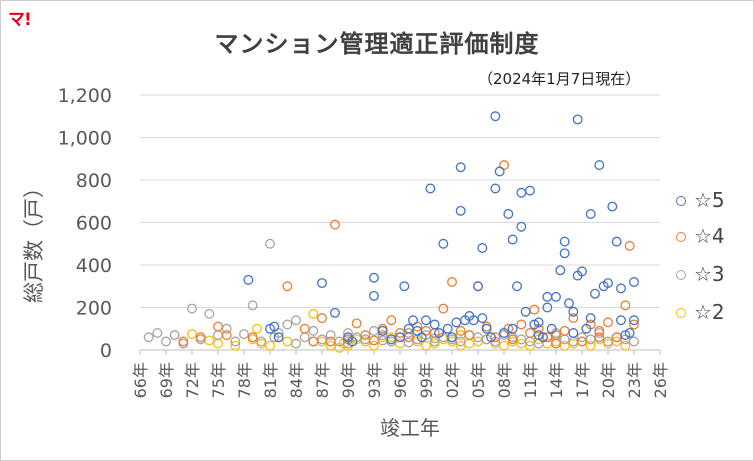 The height and width of the screenshot is (461, 754). I want to click on x-axis-label: 竣工年, so click(410, 428).